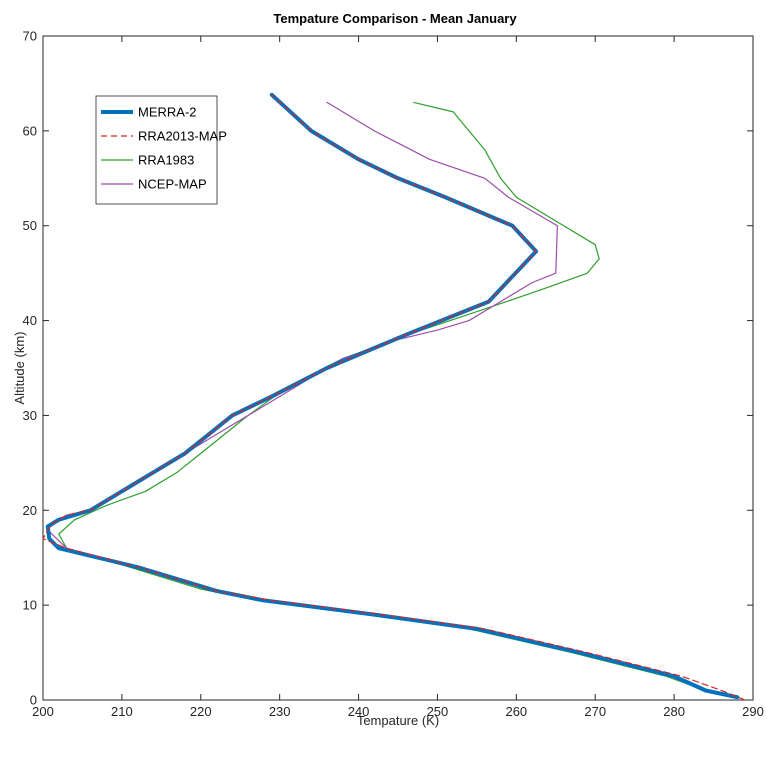 This screenshot has width=767, height=761. Describe the element at coordinates (164, 148) in the screenshot. I see `legend-items: MERRA-2 RRA2013-MAP RRA1983 NCEP-MAP` at that location.